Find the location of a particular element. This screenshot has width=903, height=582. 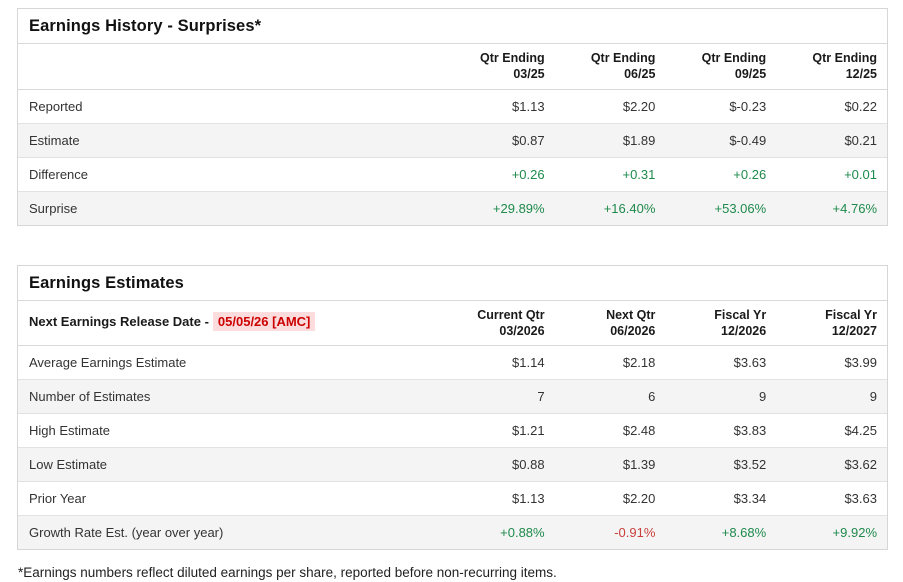

earnings-history-column-header-3: Qtr Ending 12/25 is located at coordinates (831, 67).